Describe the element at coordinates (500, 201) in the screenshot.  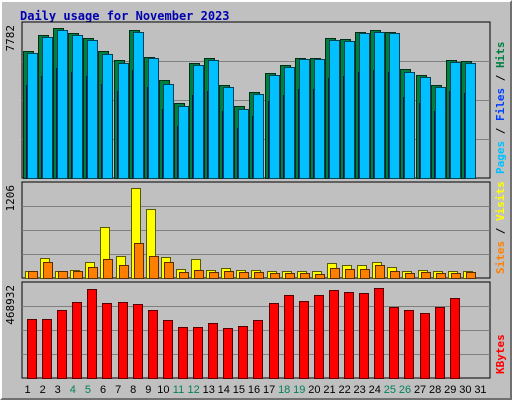
I see `legend-visits: Visits` at that location.